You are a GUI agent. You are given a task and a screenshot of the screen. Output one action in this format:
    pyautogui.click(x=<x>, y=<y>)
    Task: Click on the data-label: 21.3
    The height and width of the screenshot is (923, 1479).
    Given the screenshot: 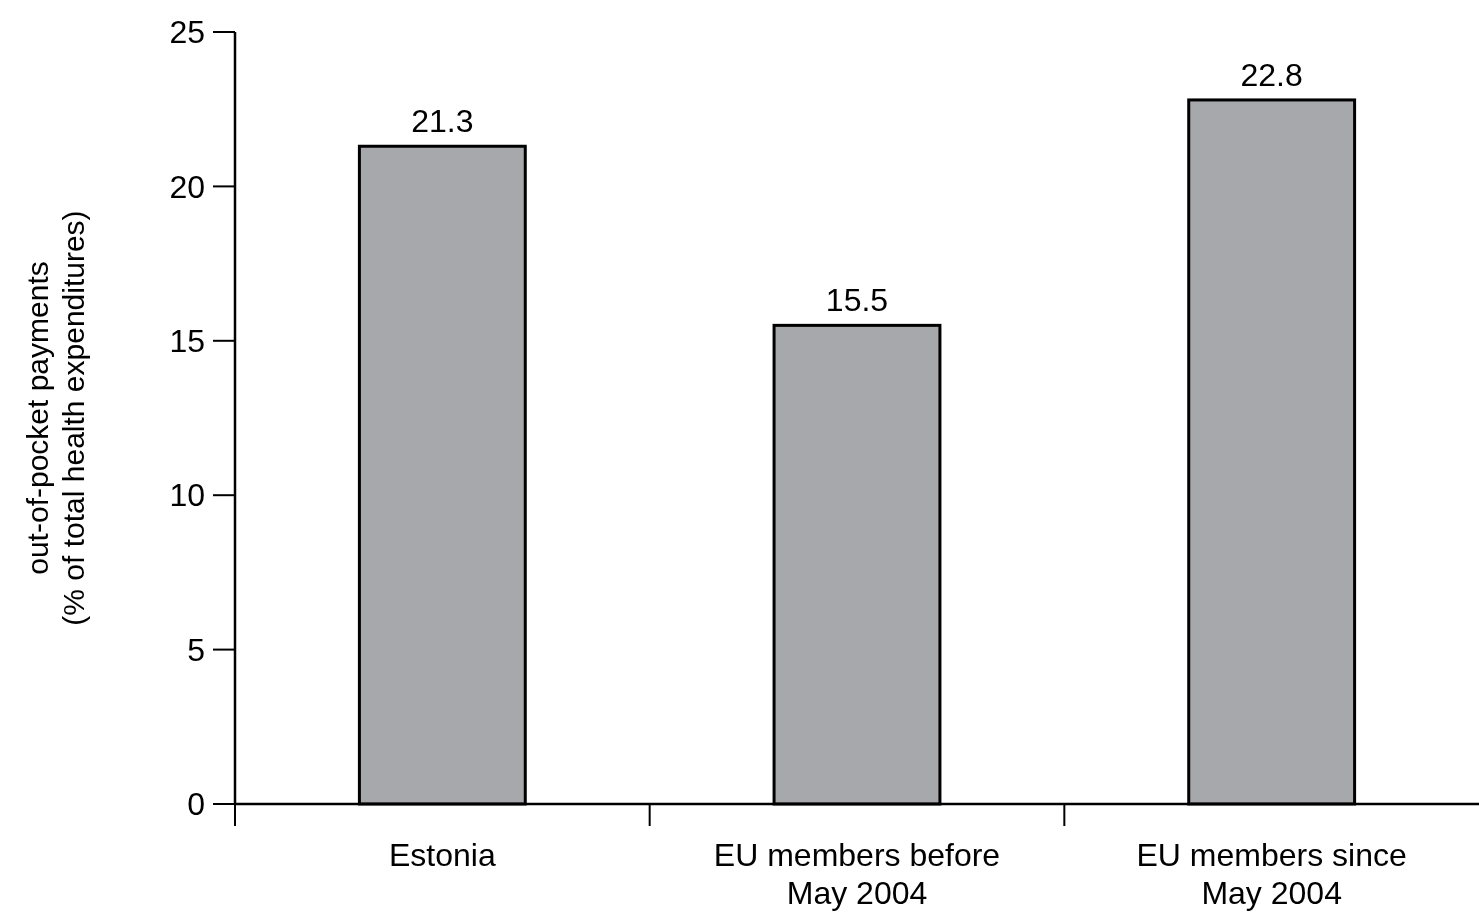 What is the action you would take?
    pyautogui.click(x=442, y=121)
    